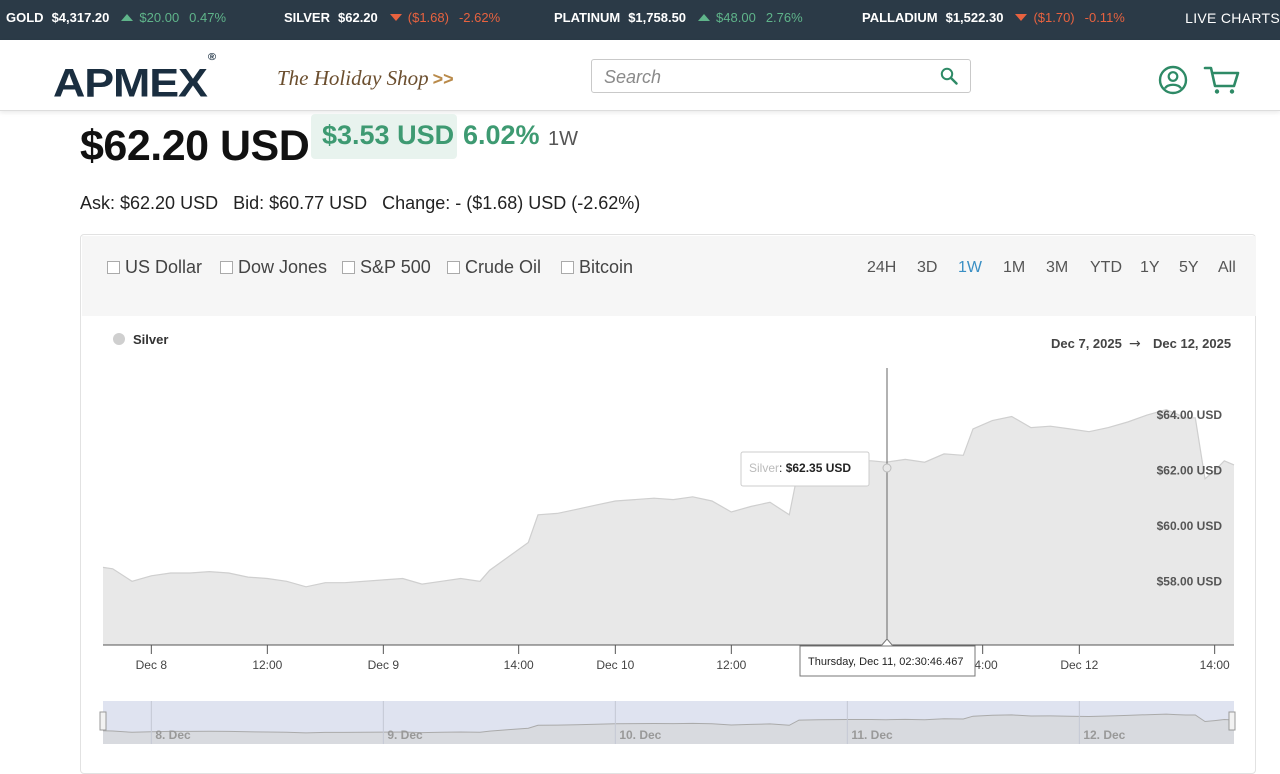 The height and width of the screenshot is (774, 1280). I want to click on navigator-tick-label: 9. Dec, so click(405, 735).